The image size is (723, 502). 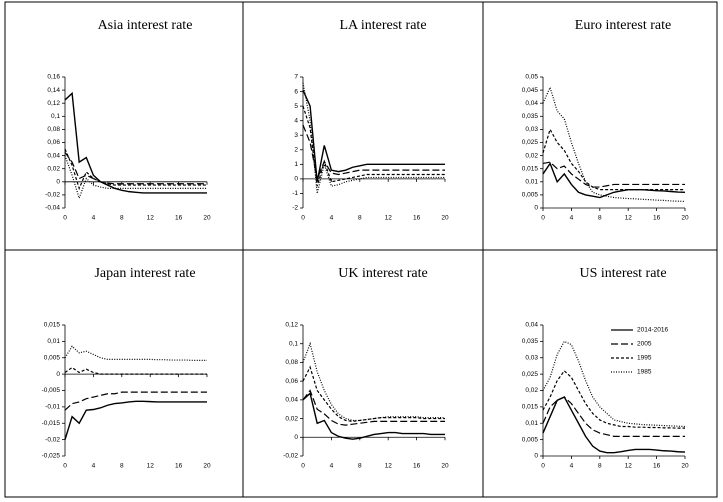 I want to click on y-tick-label: 7, so click(x=296, y=77).